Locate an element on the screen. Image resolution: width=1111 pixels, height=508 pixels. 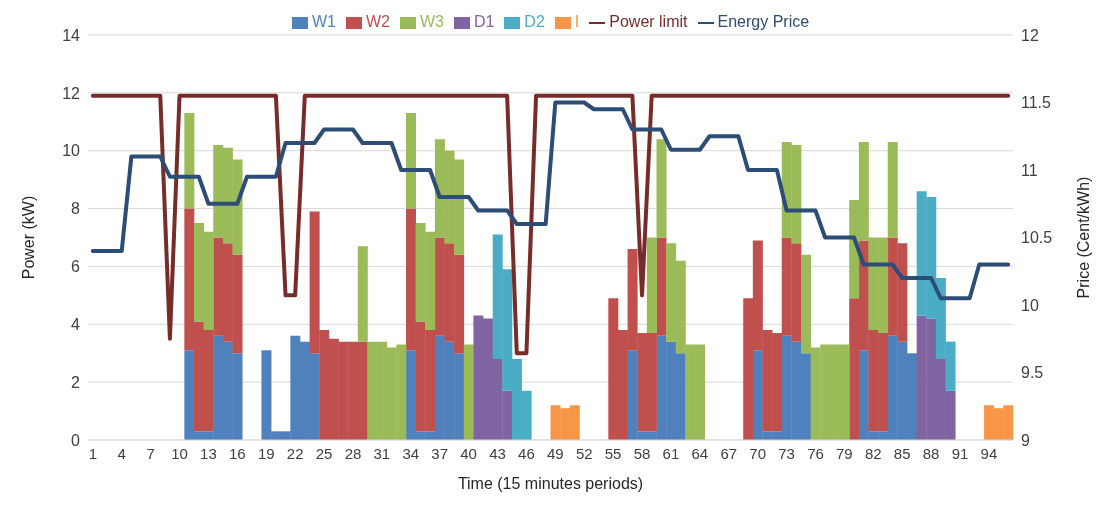
x-tick-label: 16 is located at coordinates (237, 453).